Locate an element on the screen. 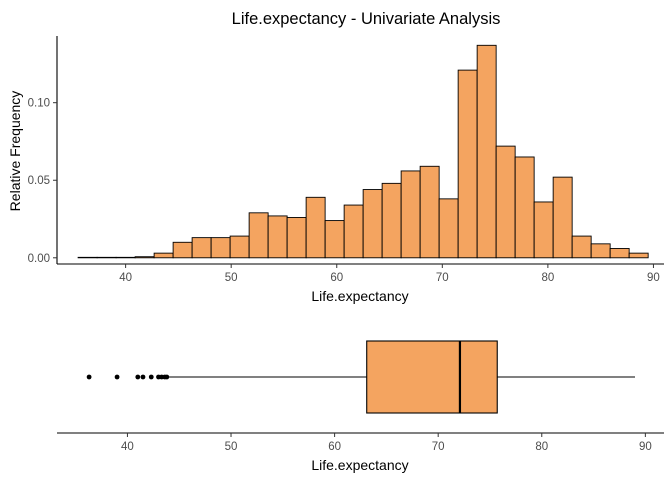 The image size is (672, 480). boxplot-x-tick-label: 50 is located at coordinates (231, 447).